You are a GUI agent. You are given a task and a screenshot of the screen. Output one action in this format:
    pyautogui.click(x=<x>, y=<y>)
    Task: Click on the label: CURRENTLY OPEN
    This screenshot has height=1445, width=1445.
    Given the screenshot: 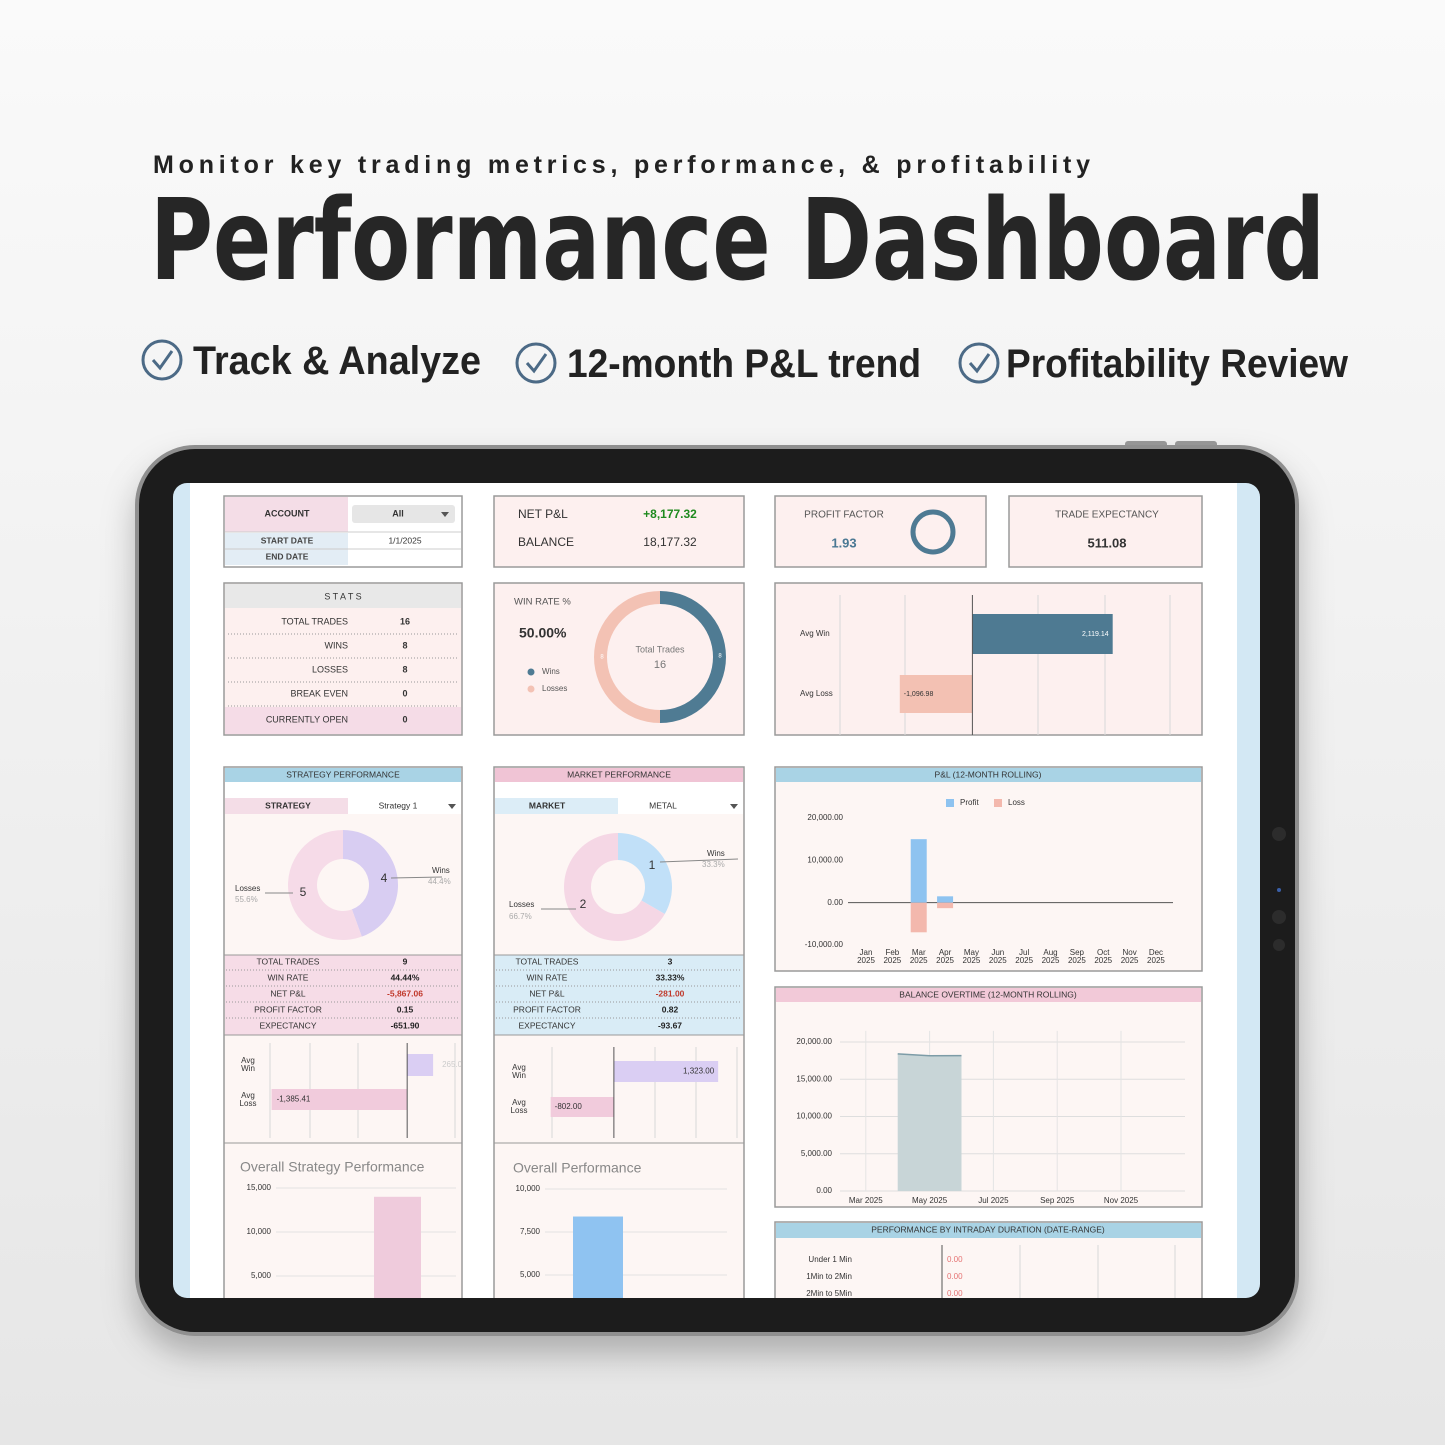 What is the action you would take?
    pyautogui.click(x=307, y=719)
    